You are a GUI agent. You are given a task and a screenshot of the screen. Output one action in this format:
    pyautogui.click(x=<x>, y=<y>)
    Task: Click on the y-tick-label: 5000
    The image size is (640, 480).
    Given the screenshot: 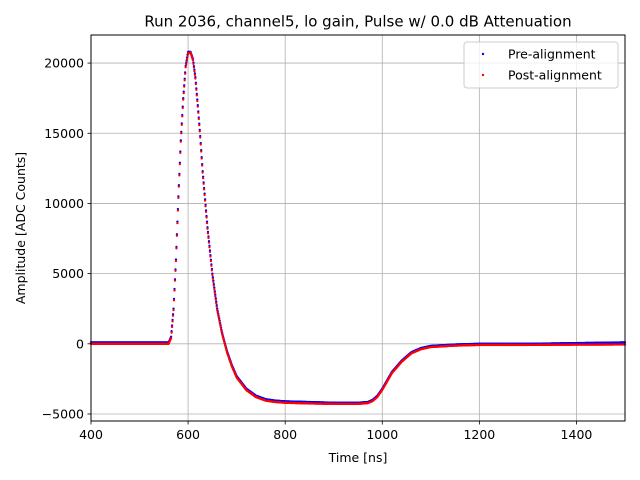 What is the action you would take?
    pyautogui.click(x=68, y=273)
    